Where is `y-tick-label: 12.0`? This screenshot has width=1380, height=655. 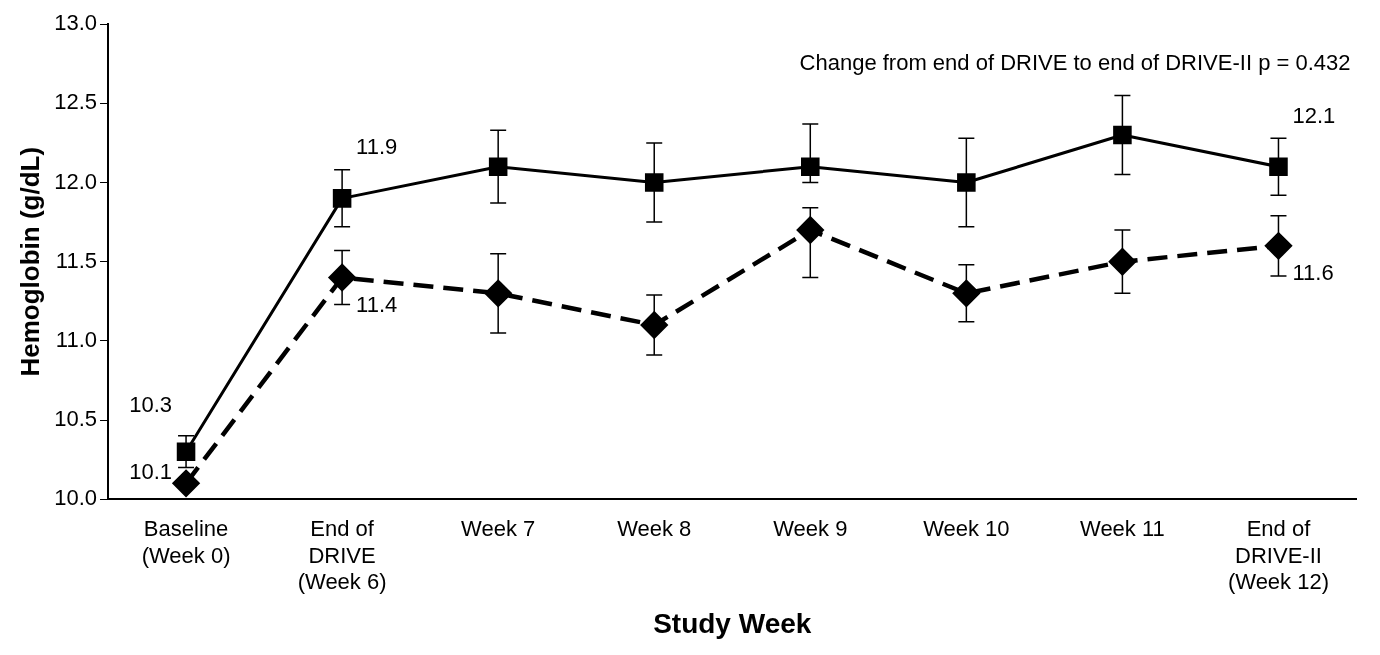 y-tick-label: 12.0 is located at coordinates (76, 181).